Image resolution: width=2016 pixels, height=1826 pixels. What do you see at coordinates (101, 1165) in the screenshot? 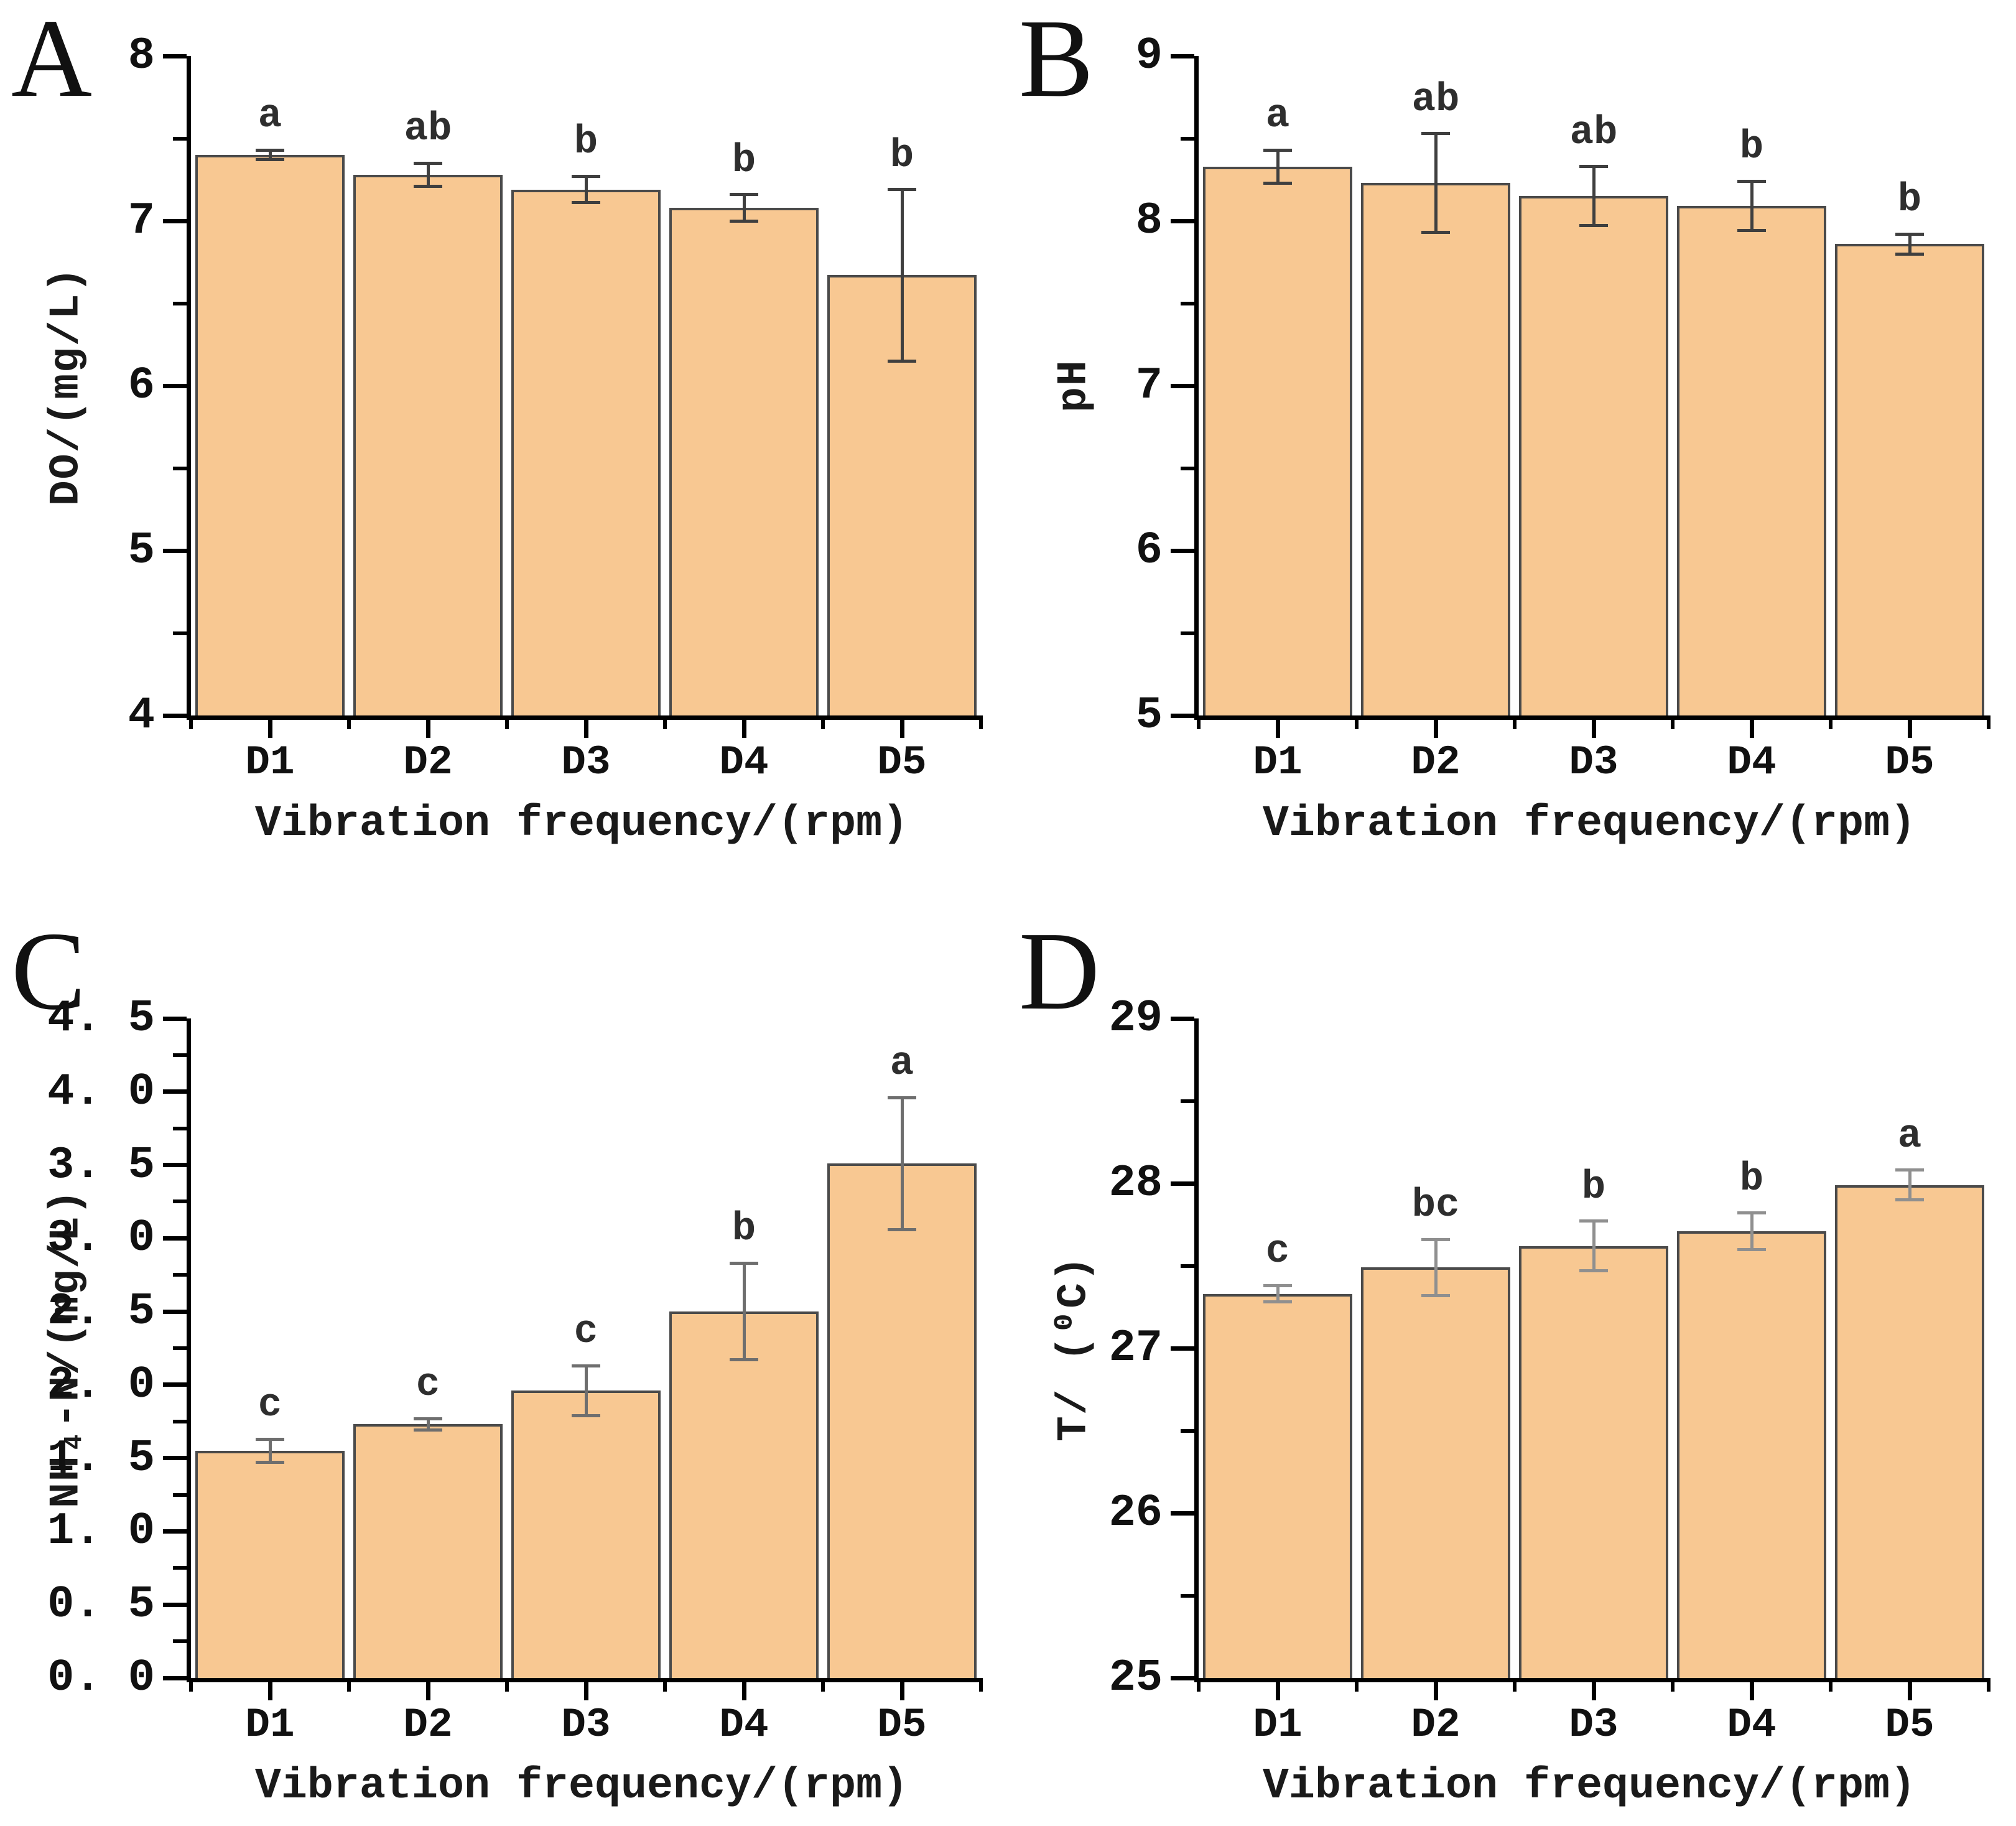
I see `y-tick-label: 3. 5` at bounding box center [101, 1165].